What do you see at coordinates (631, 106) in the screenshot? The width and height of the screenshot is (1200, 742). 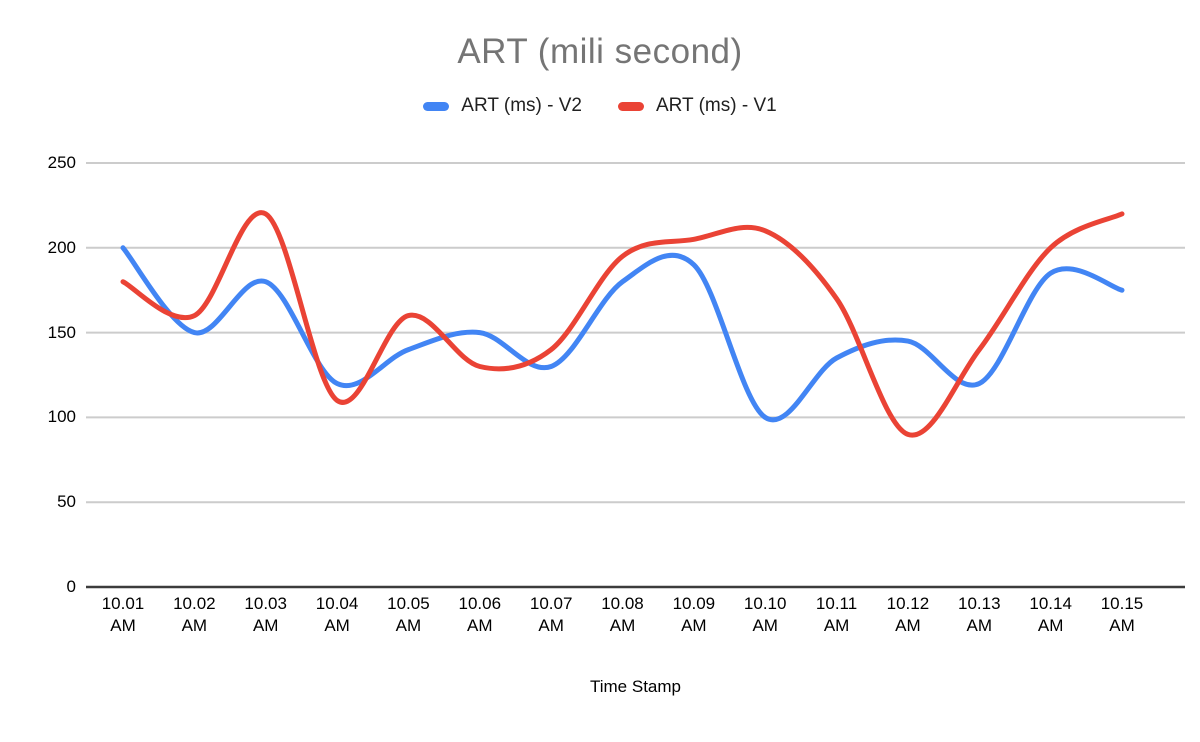 I see `legend-swatch-v1-icon` at bounding box center [631, 106].